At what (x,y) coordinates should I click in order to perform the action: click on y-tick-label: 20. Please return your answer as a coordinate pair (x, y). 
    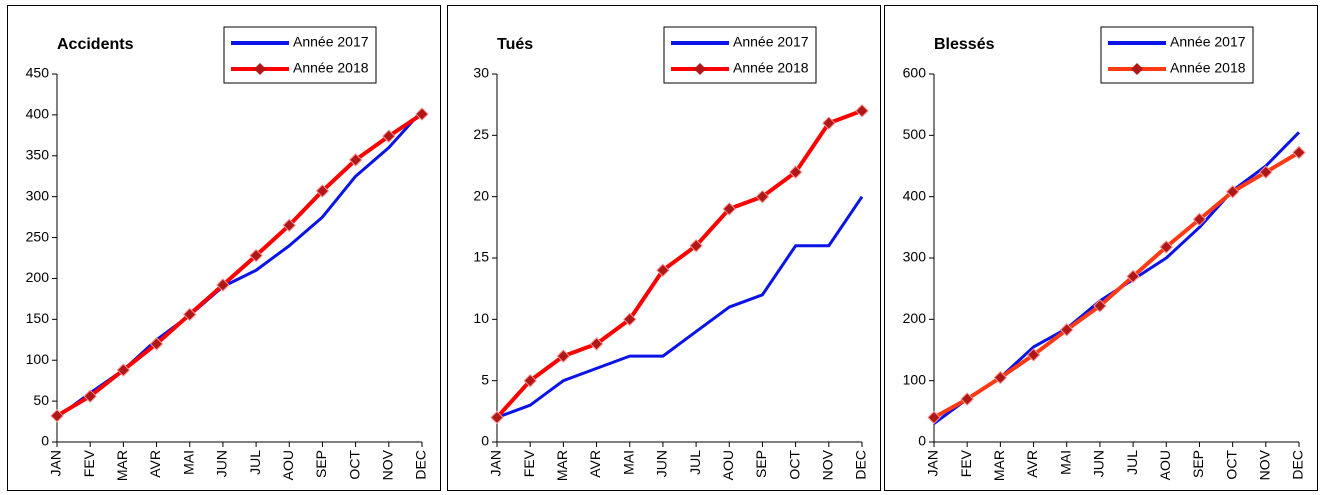
    Looking at the image, I should click on (481, 195).